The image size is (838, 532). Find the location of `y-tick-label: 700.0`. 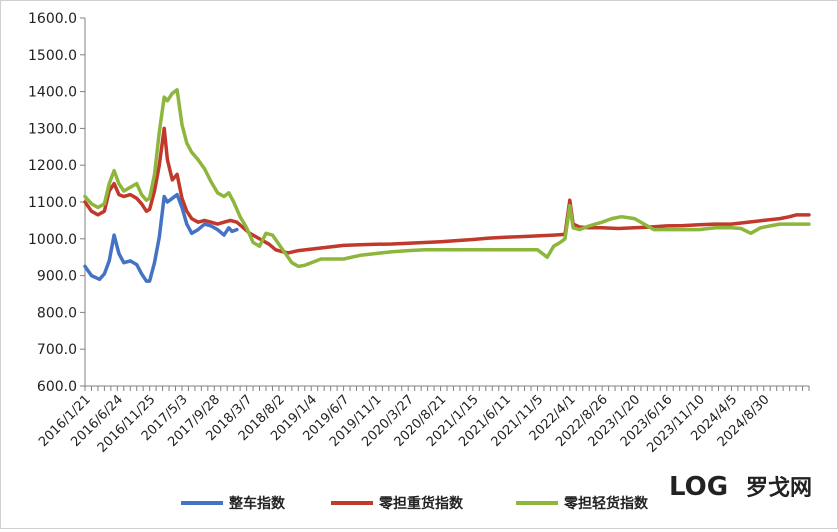

y-tick-label: 700.0 is located at coordinates (57, 350).